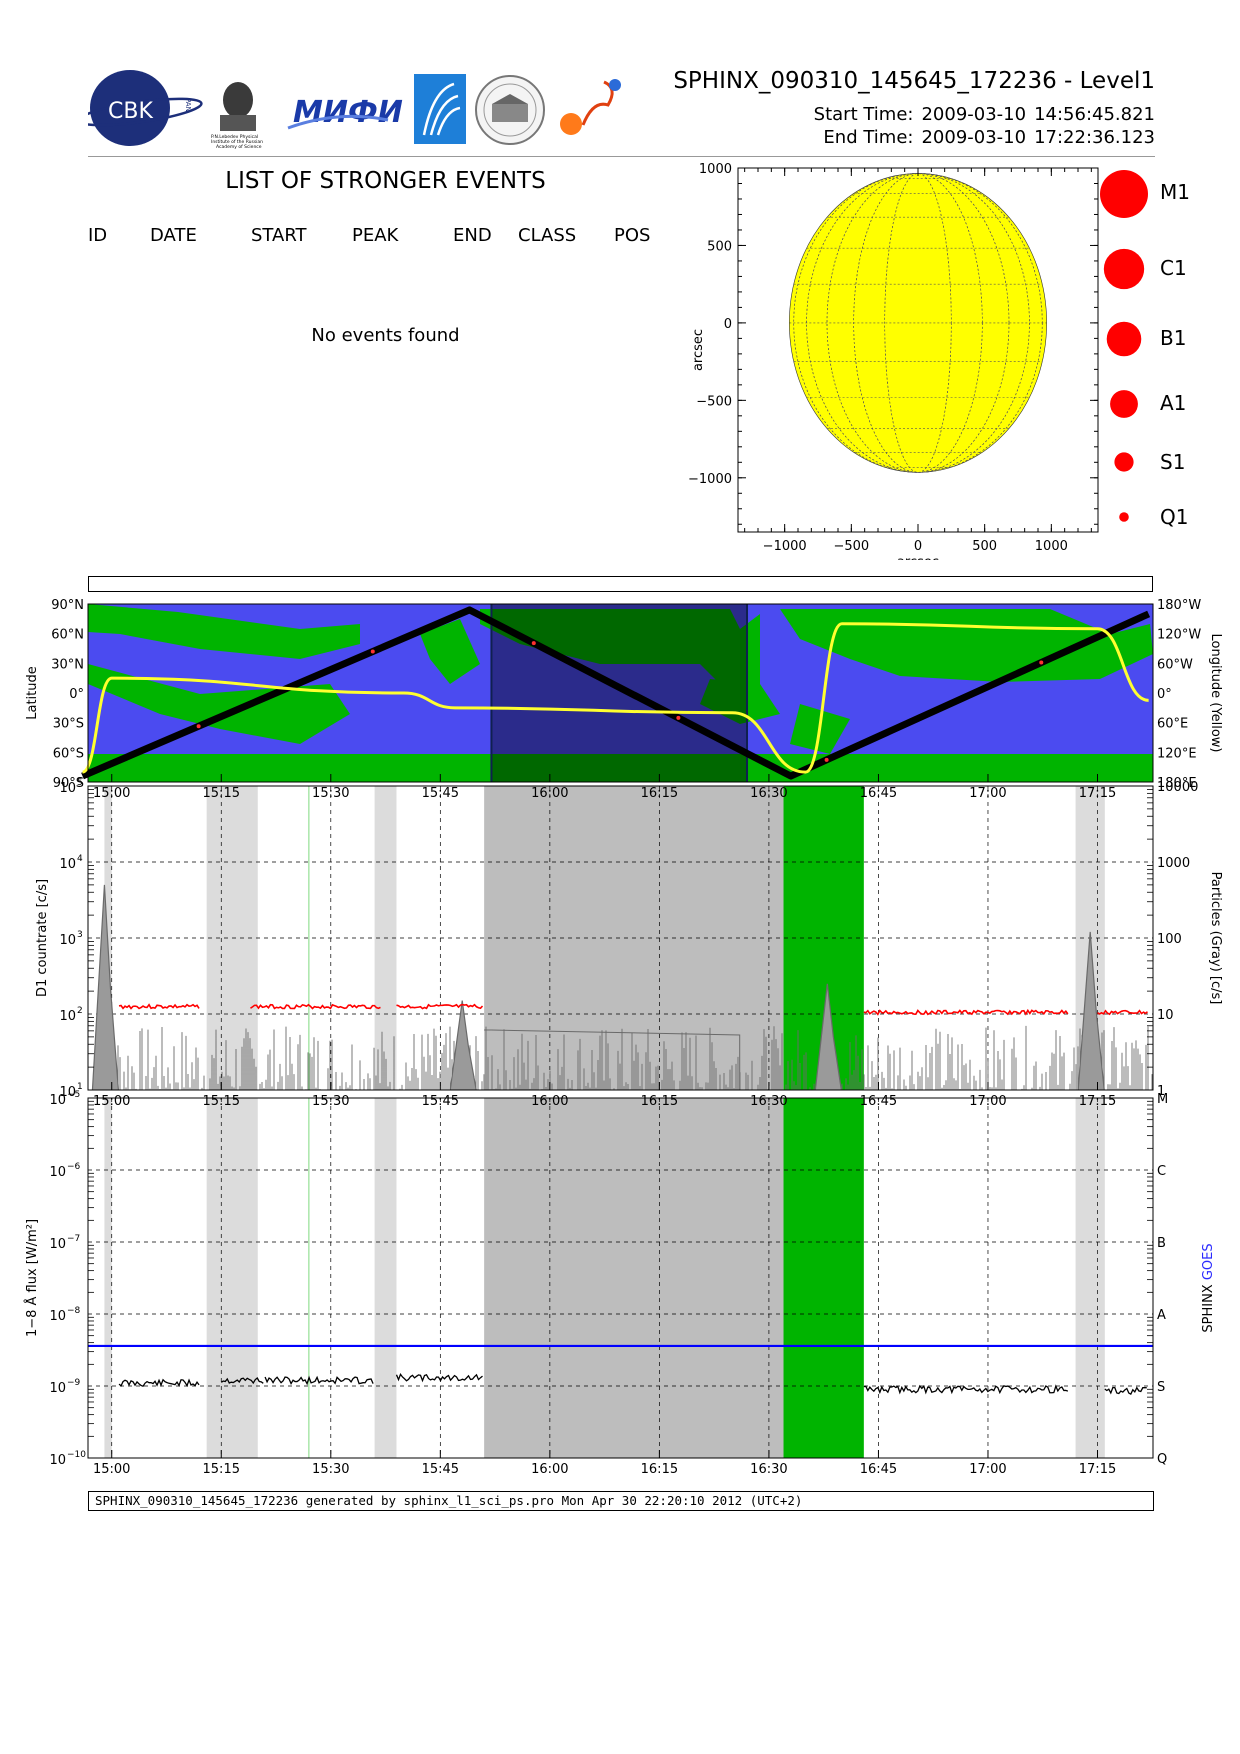 The height and width of the screenshot is (1754, 1240). Describe the element at coordinates (440, 793) in the screenshot. I see `orbit-time-label: 15:45` at that location.